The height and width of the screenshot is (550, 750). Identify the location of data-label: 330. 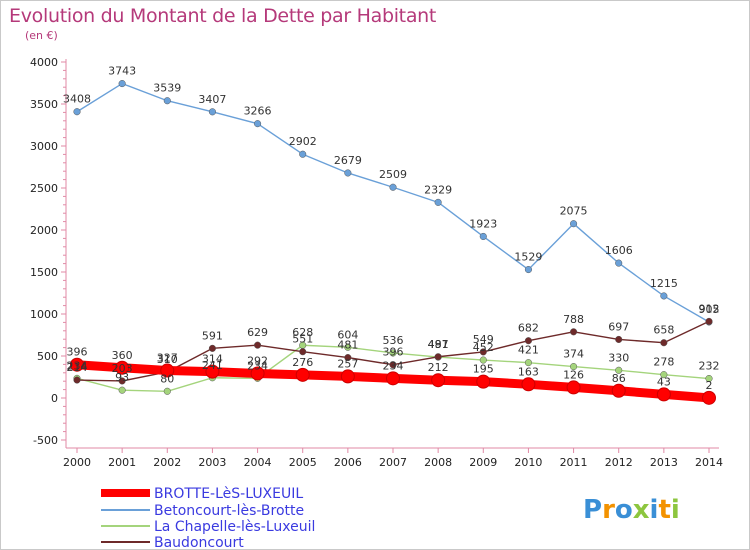
(618, 357).